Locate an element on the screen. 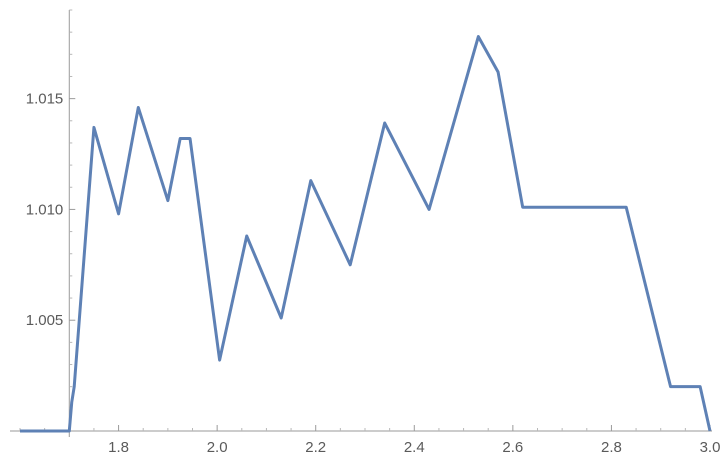  x-tick-label-2.2: 2.2 is located at coordinates (315, 447).